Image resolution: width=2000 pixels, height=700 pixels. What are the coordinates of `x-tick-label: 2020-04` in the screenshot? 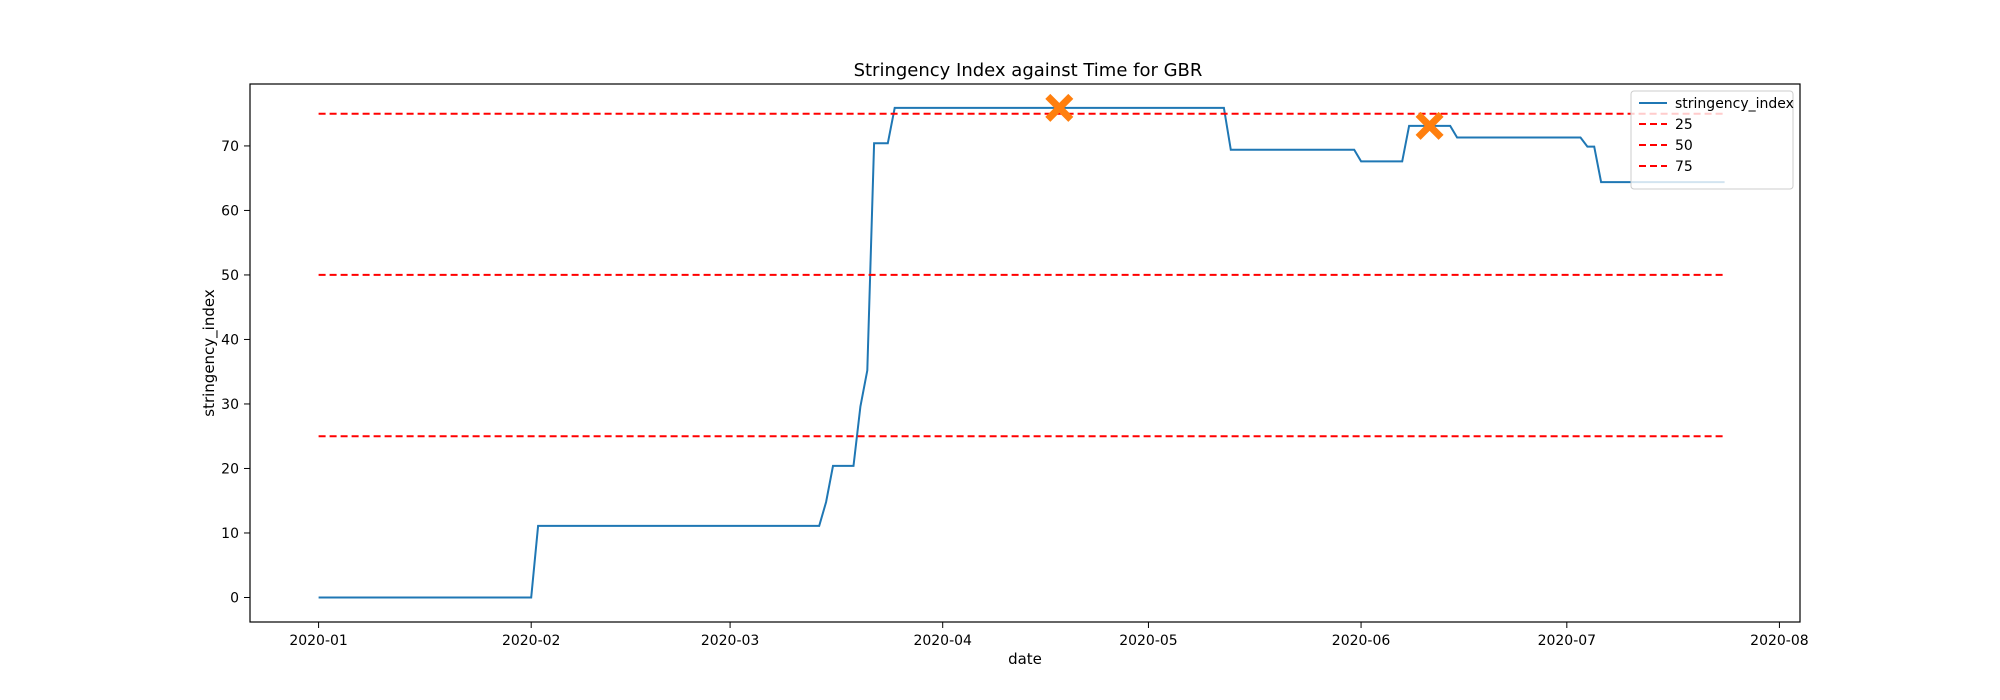 It's located at (942, 641).